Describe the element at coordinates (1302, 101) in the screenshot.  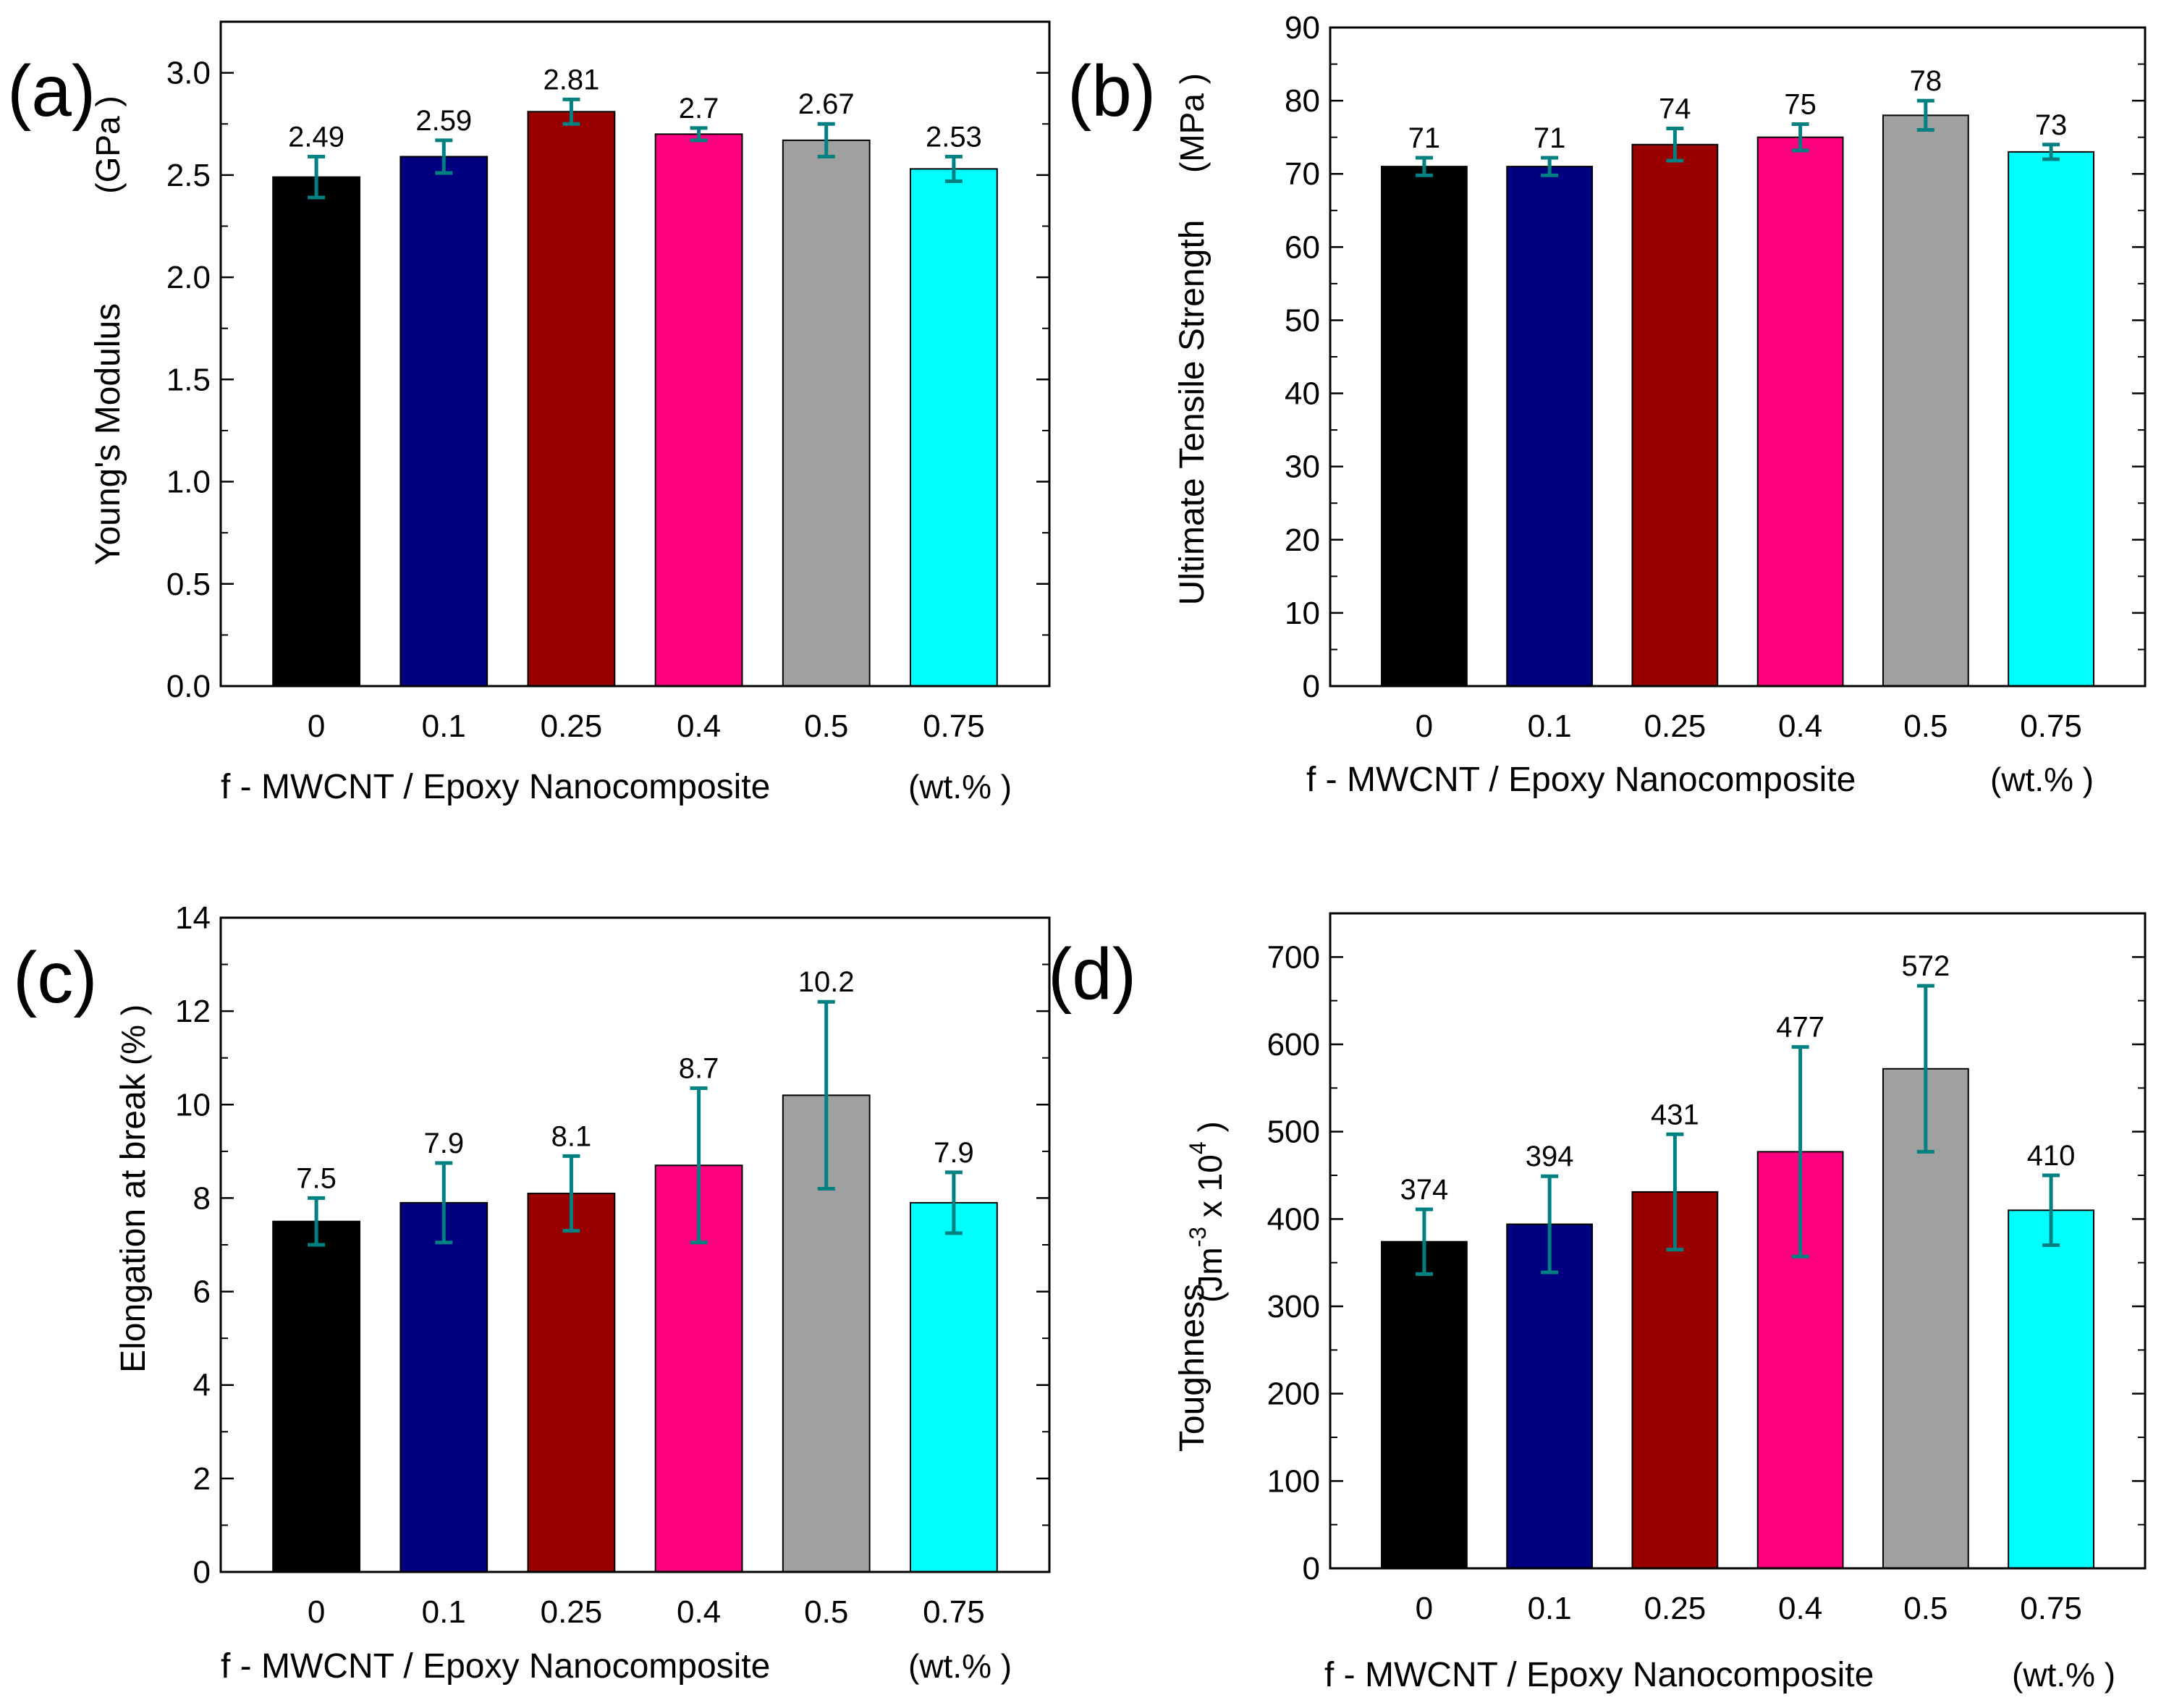
I see `panel-b-y-tick-label: 80` at that location.